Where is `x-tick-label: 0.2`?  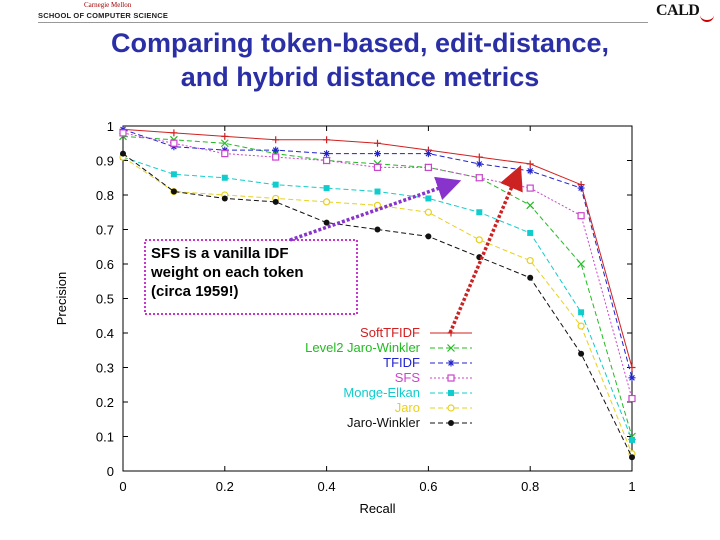 x-tick-label: 0.2 is located at coordinates (225, 486).